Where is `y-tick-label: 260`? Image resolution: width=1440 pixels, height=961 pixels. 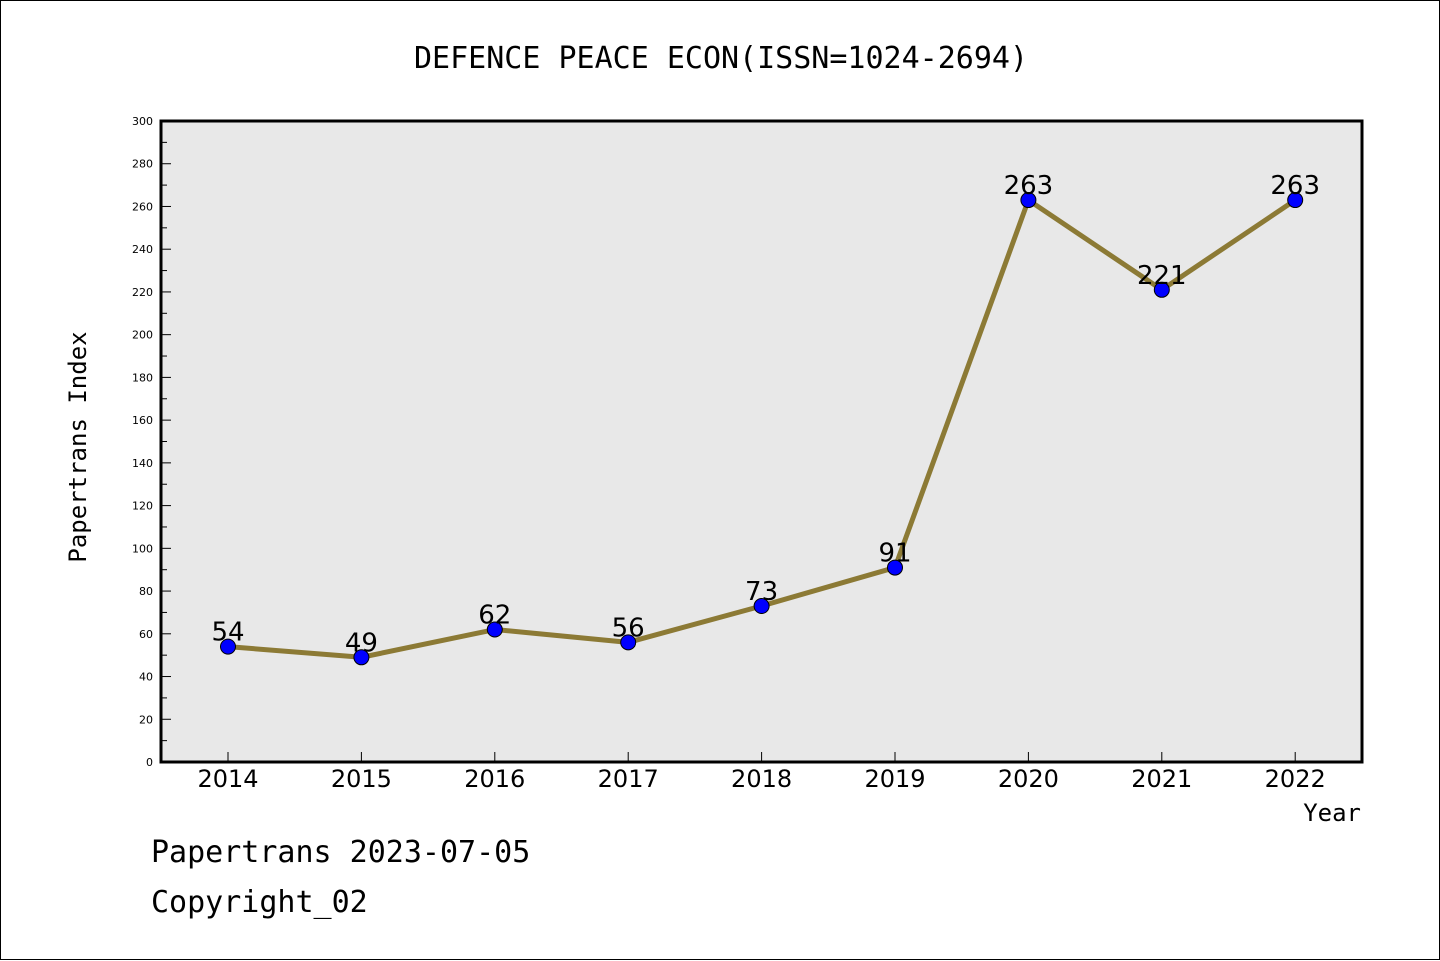 y-tick-label: 260 is located at coordinates (142, 206).